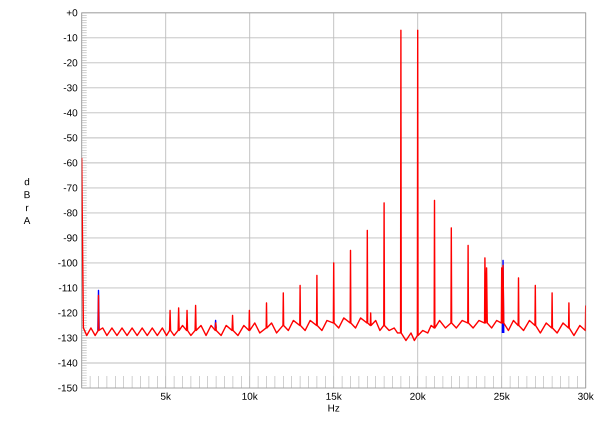  What do you see at coordinates (68, 262) in the screenshot?
I see `y-tick-label: -100` at bounding box center [68, 262].